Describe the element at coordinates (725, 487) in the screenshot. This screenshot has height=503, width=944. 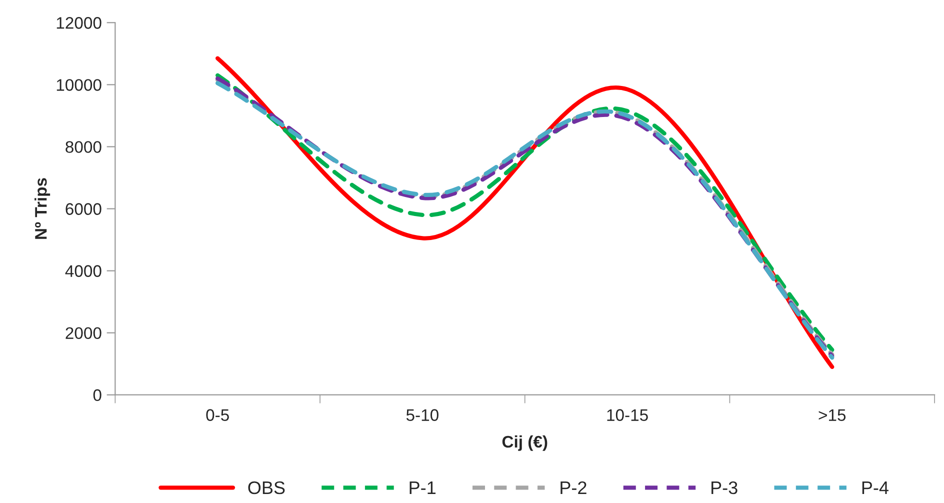
I see `legend-label: P-3` at that location.